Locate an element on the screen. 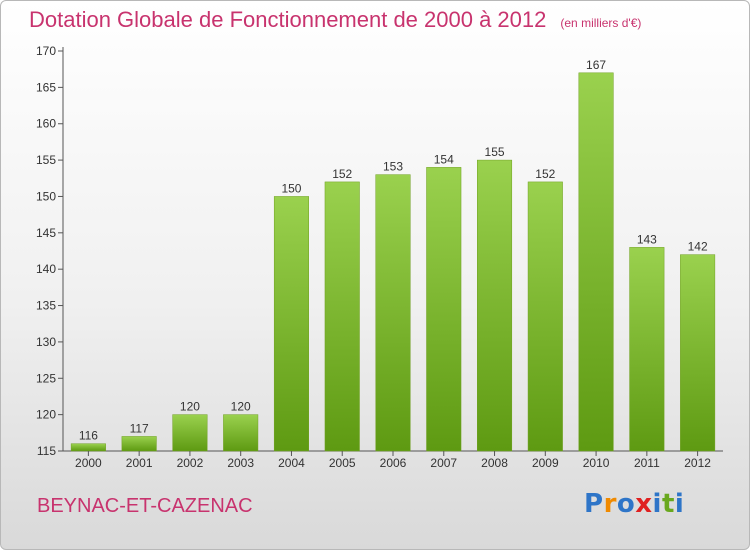 The width and height of the screenshot is (750, 550). x-tick-label: 2001 is located at coordinates (139, 463).